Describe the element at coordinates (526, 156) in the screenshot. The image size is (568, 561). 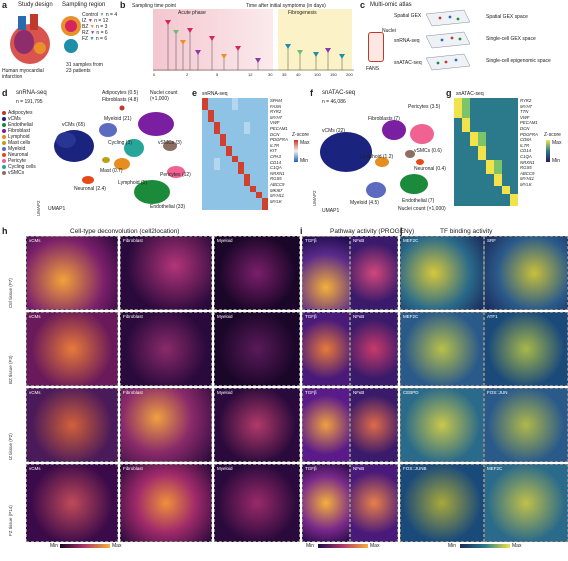
I see `gene-label: C1QA` at that location.